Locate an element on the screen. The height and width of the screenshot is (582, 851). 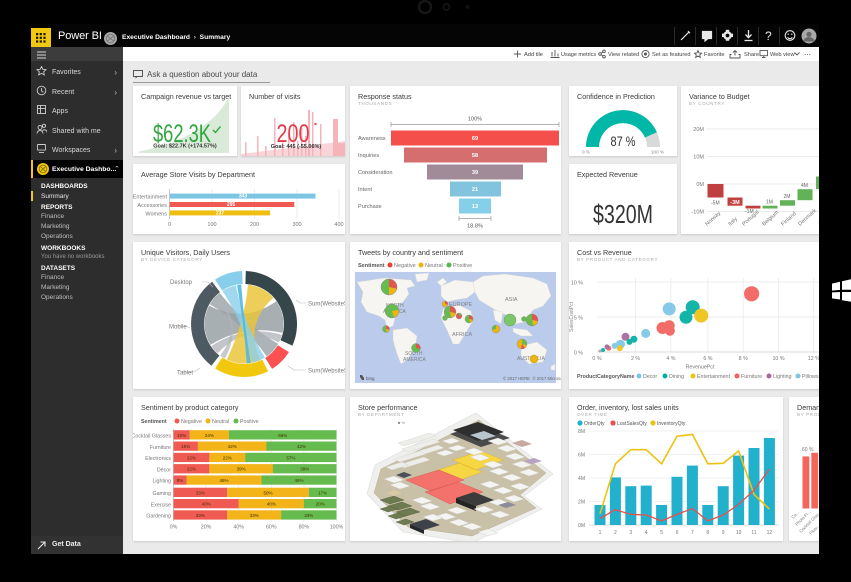
svg-text: LostSalesQty is located at coordinates (632, 424).